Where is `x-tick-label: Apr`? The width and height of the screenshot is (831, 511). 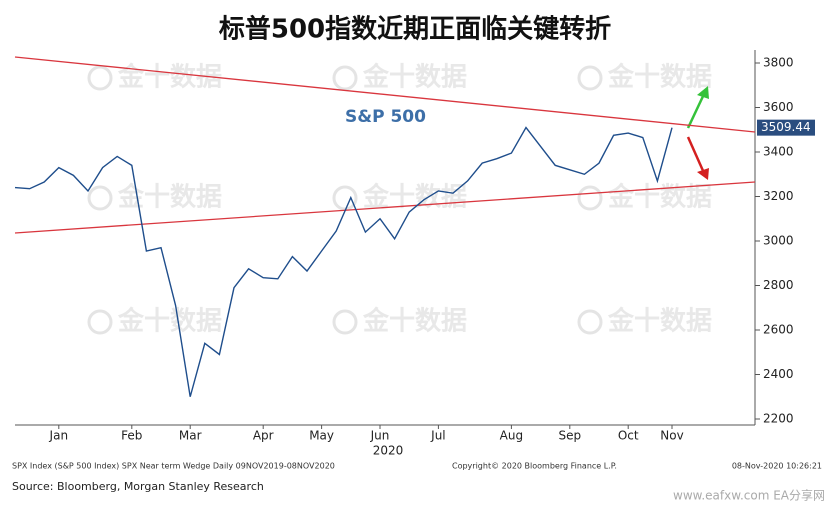 x-tick-label: Apr is located at coordinates (263, 436).